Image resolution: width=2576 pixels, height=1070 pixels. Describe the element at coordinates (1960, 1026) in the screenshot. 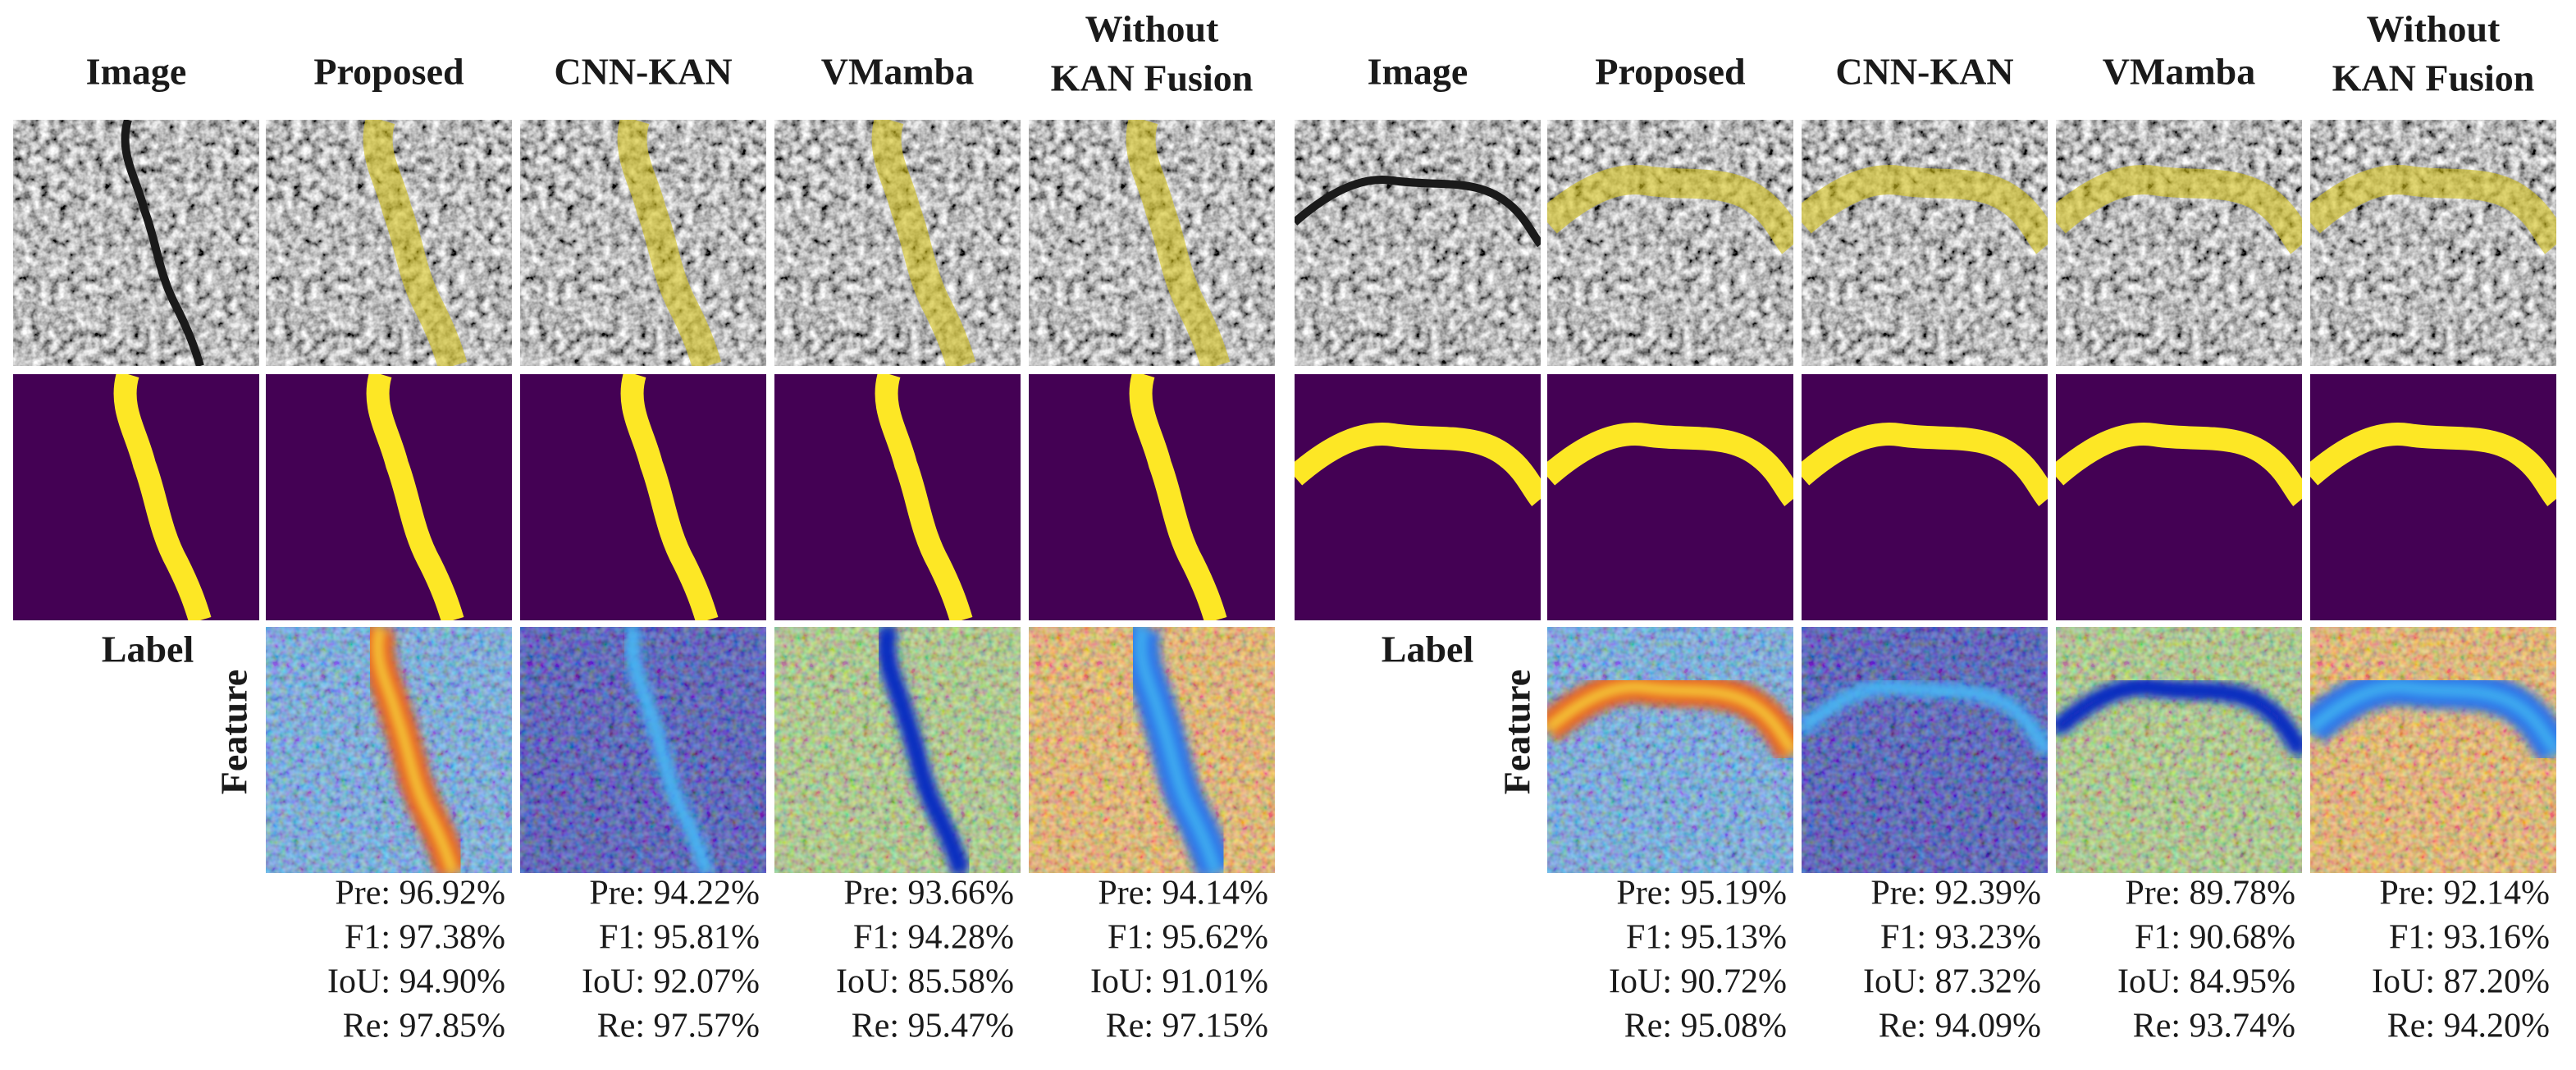

I see `metric: Re: 94.09%` at that location.